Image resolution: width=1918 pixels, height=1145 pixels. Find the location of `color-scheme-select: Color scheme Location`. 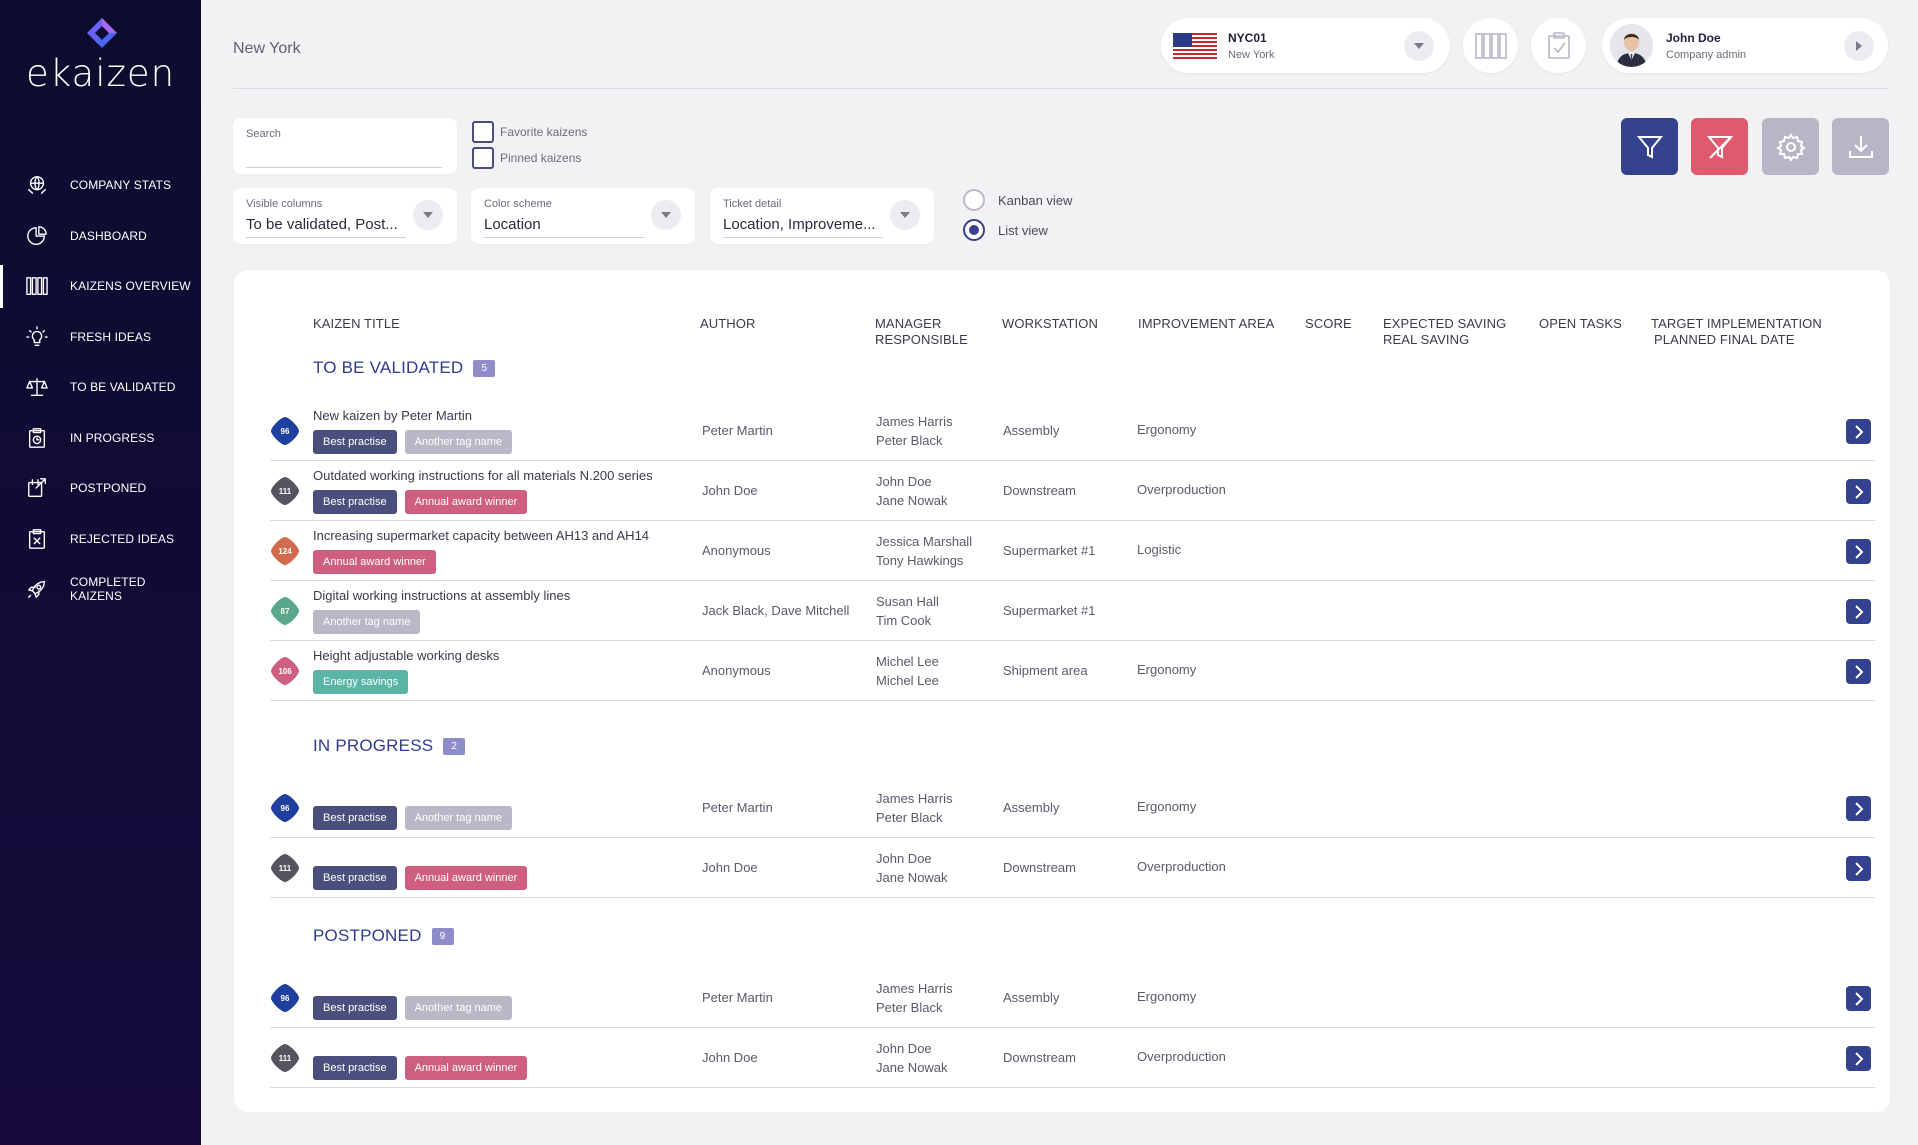

color-scheme-select: Color scheme Location is located at coordinates (583, 216).